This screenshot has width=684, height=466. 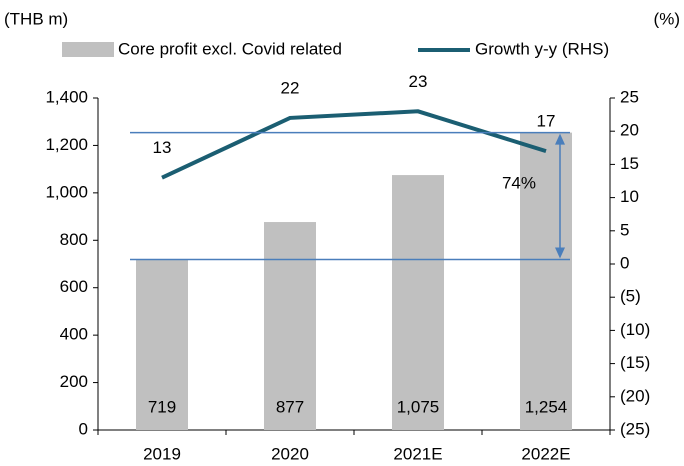 I want to click on y2-tick-label: (10), so click(x=635, y=329).